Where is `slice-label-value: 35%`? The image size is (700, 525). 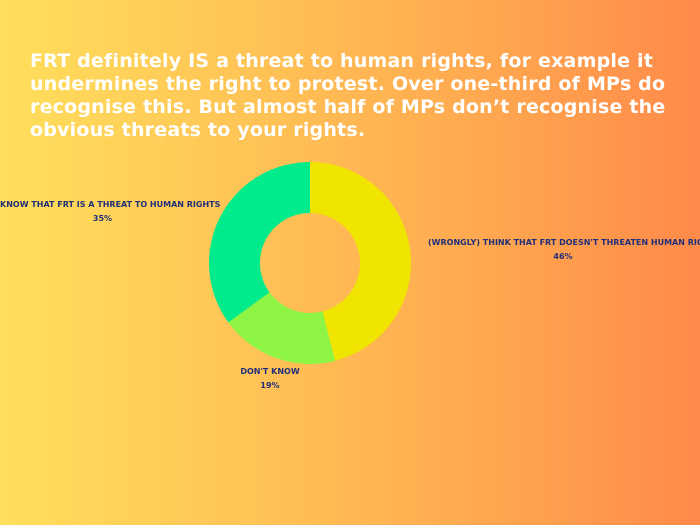 slice-label-value: 35% is located at coordinates (102, 218).